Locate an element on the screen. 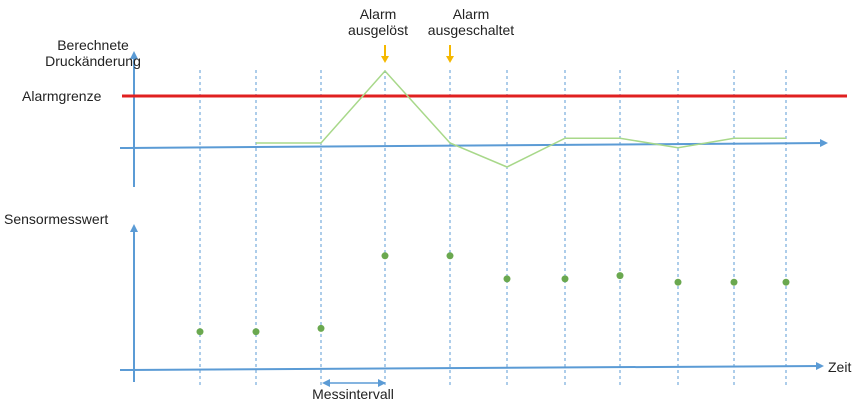 This screenshot has width=860, height=402. lower-y-axis-label: Sensormesswert is located at coordinates (56, 219).